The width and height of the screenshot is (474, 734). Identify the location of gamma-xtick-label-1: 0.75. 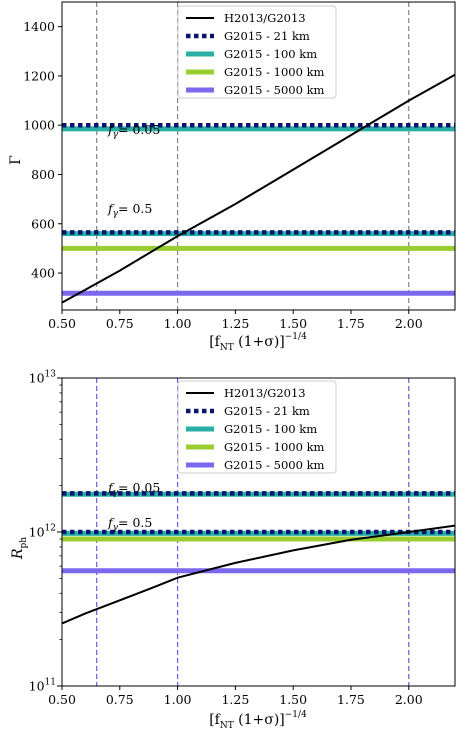
(120, 323).